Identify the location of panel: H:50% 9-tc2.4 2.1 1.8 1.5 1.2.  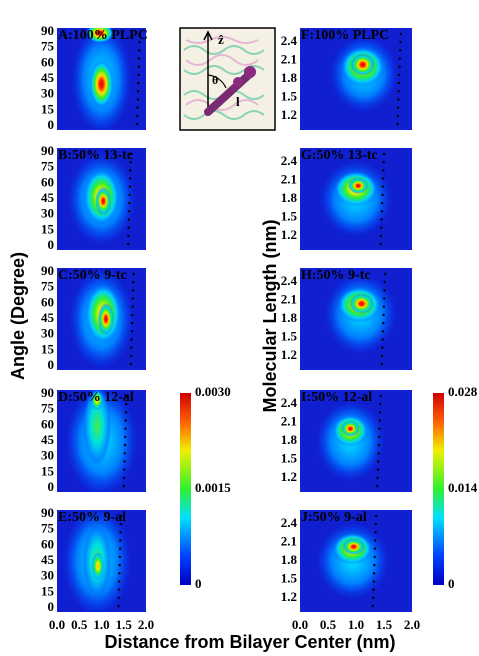
(346, 319).